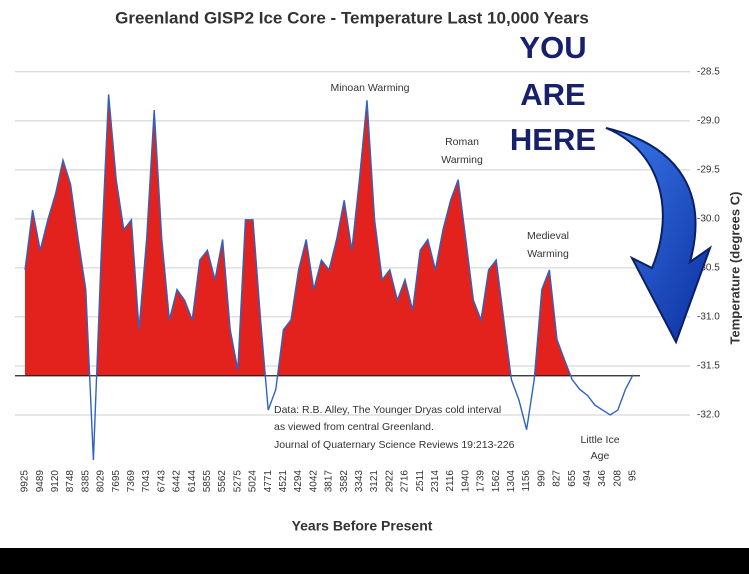  Describe the element at coordinates (374, 481) in the screenshot. I see `x-tick-label: 3121` at that location.